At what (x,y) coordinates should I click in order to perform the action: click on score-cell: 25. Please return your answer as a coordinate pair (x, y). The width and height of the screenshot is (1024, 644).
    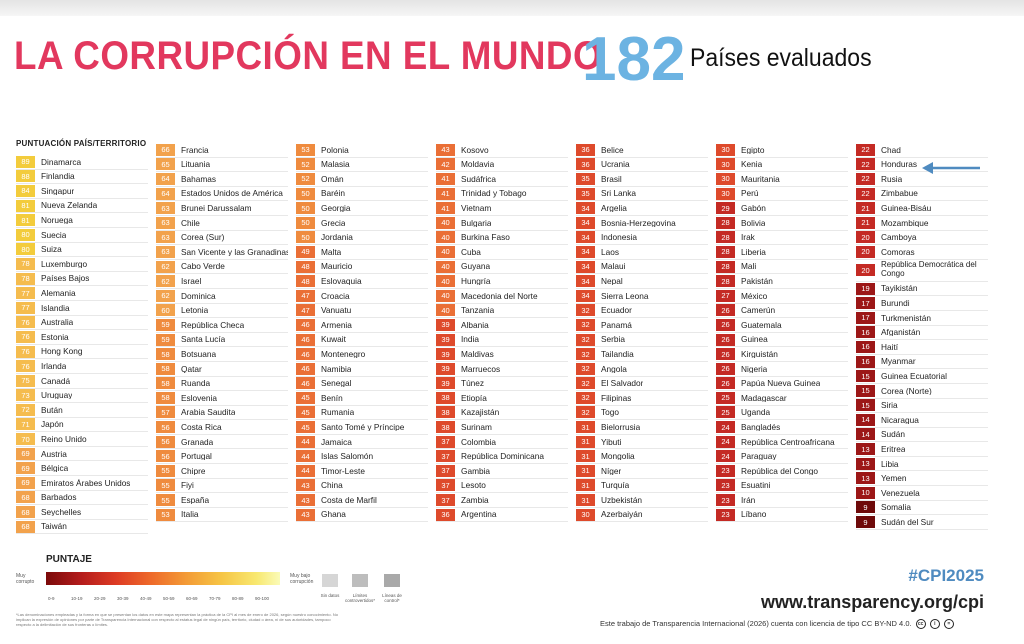
    Looking at the image, I should click on (725, 412).